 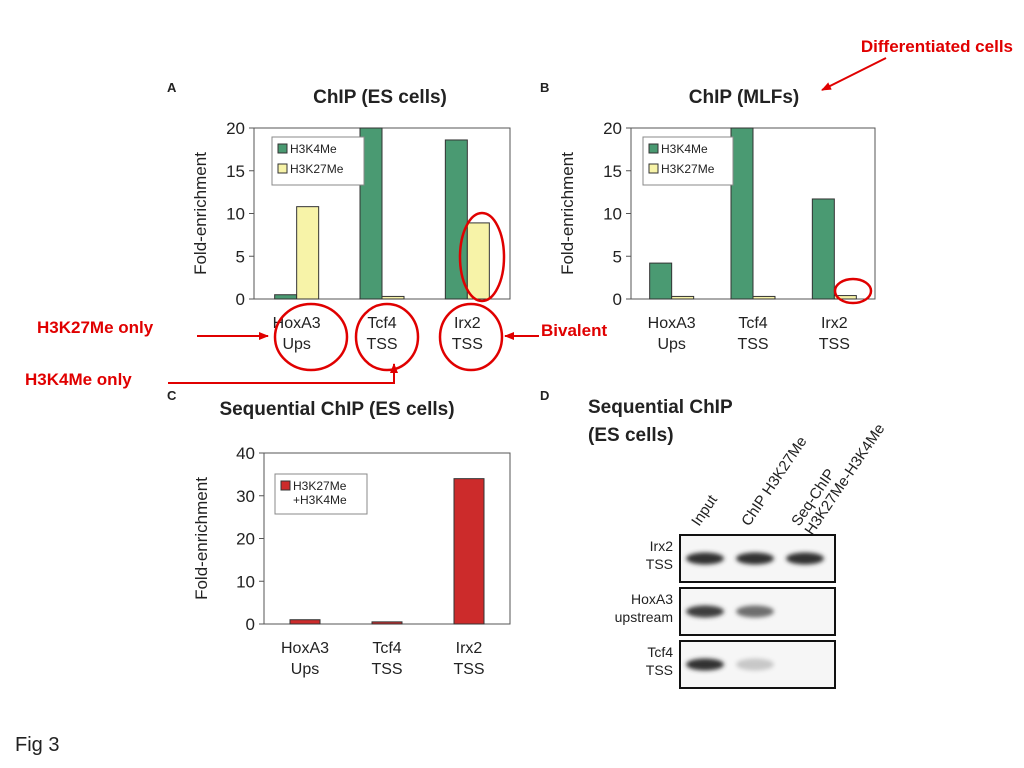 What do you see at coordinates (631, 435) in the screenshot?
I see `gel-title-line-2: (ES cells)` at bounding box center [631, 435].